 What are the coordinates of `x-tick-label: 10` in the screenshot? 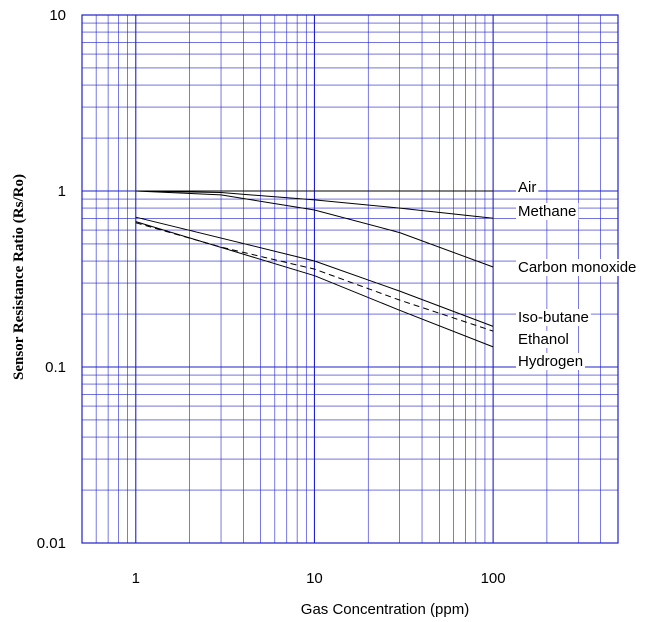 It's located at (314, 578).